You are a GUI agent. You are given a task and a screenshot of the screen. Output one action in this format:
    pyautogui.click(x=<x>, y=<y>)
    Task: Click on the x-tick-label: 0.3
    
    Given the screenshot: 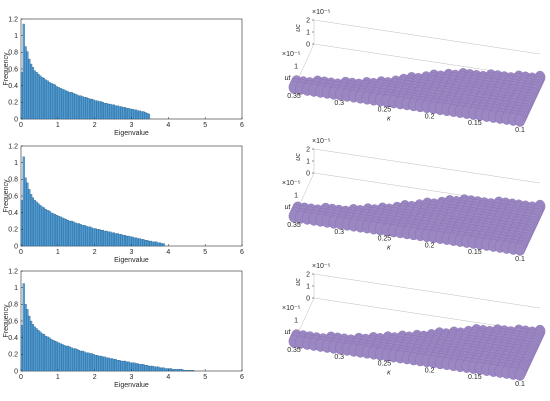 What is the action you would take?
    pyautogui.click(x=339, y=103)
    